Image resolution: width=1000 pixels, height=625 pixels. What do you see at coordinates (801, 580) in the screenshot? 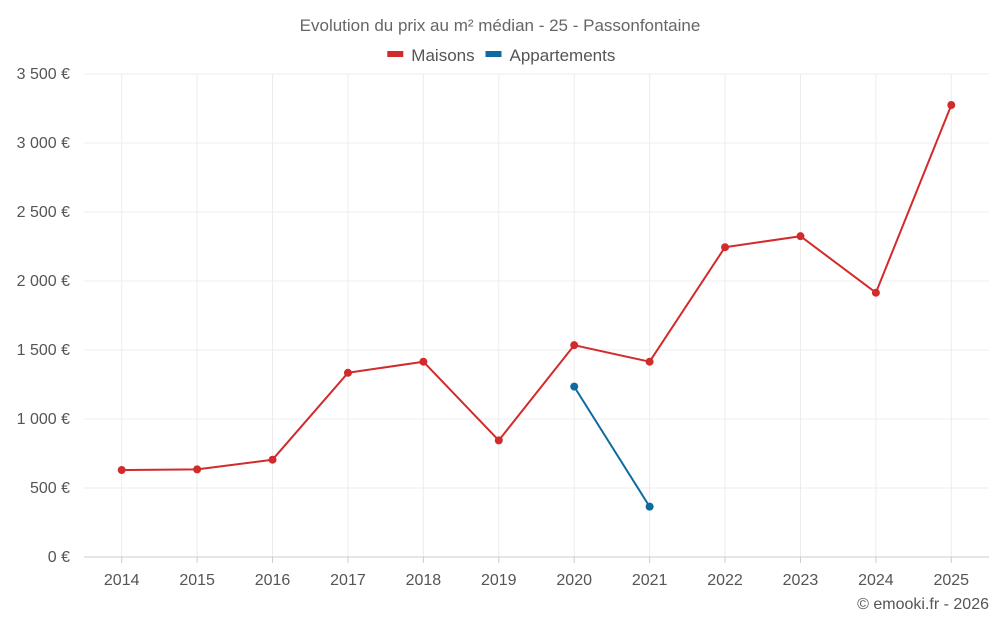
I see `x-tick-label: 2023` at bounding box center [801, 580].